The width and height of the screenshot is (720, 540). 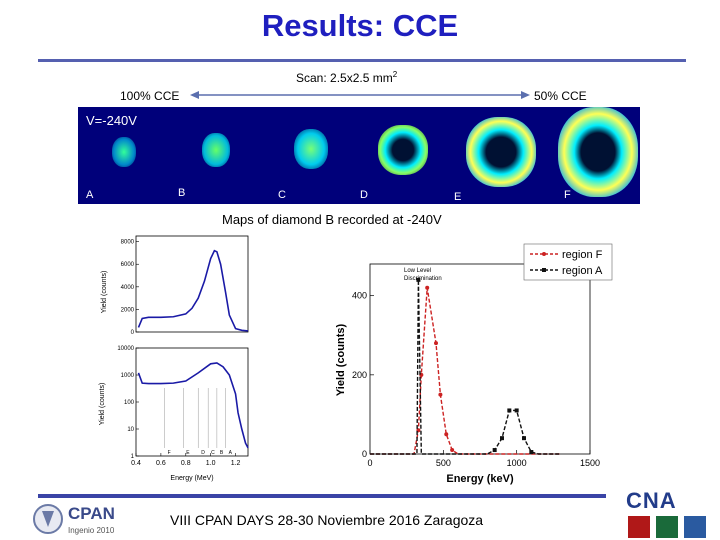 I want to click on annotation-line-2: Discrimination, so click(x=423, y=279).